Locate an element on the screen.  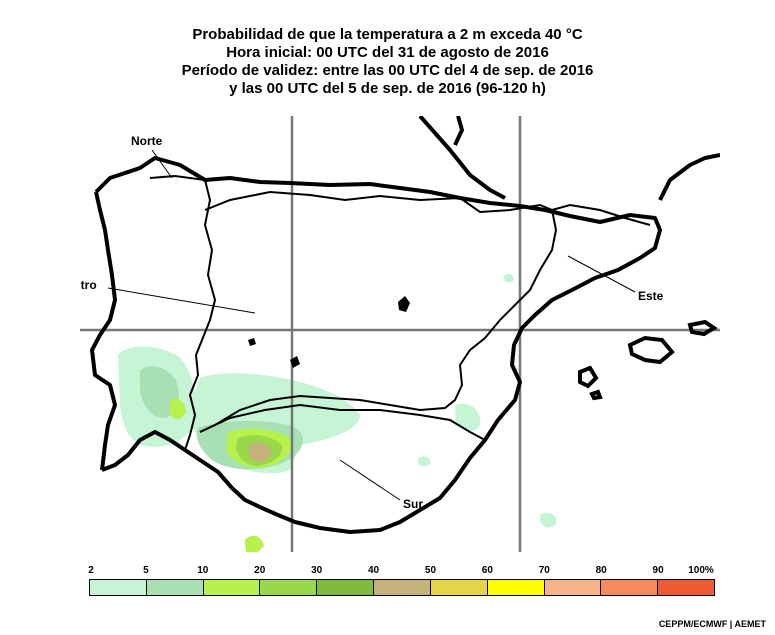
legend-ticks: 2 5 10 20 30 40 50 60 70 80 90 100% is located at coordinates (401, 572).